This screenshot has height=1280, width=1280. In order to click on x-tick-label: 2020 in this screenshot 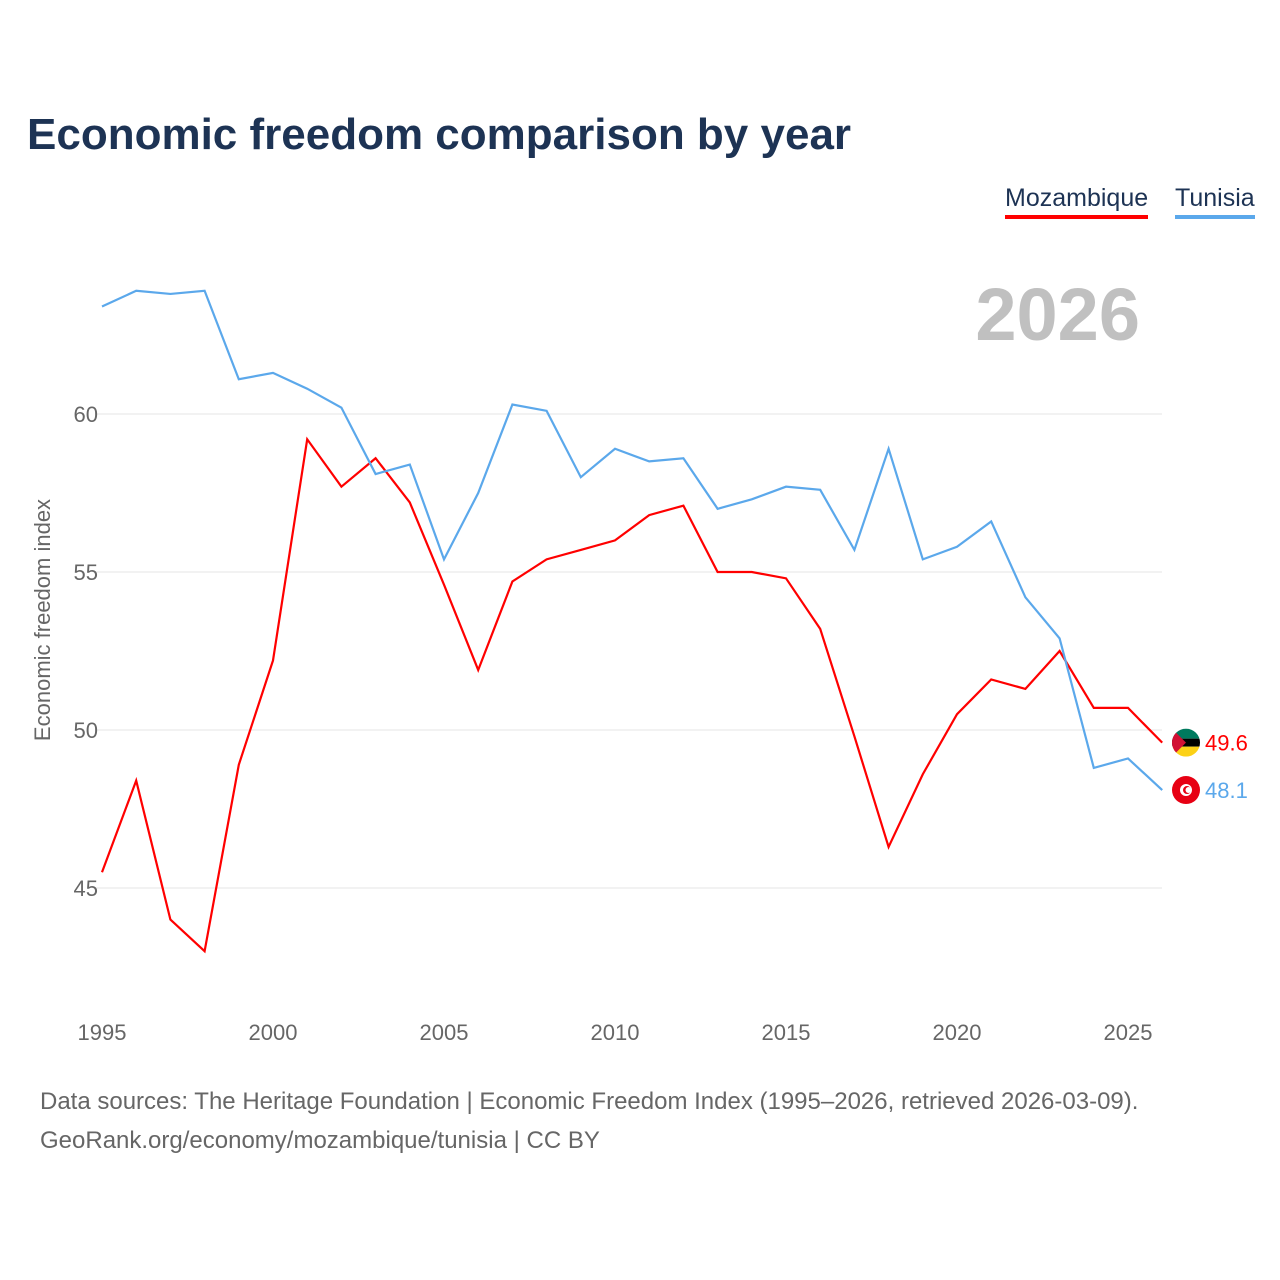, I will do `click(957, 1032)`.